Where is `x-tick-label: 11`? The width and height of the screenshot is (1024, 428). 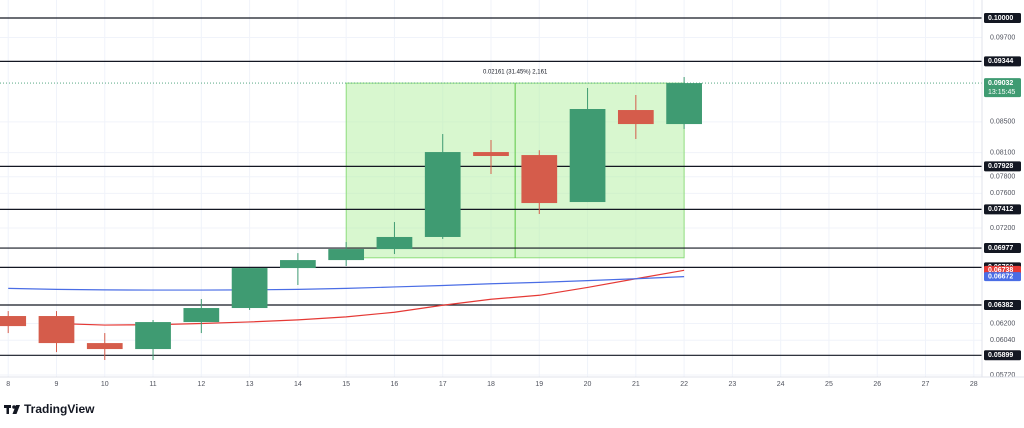
x-tick-label: 11 is located at coordinates (152, 384).